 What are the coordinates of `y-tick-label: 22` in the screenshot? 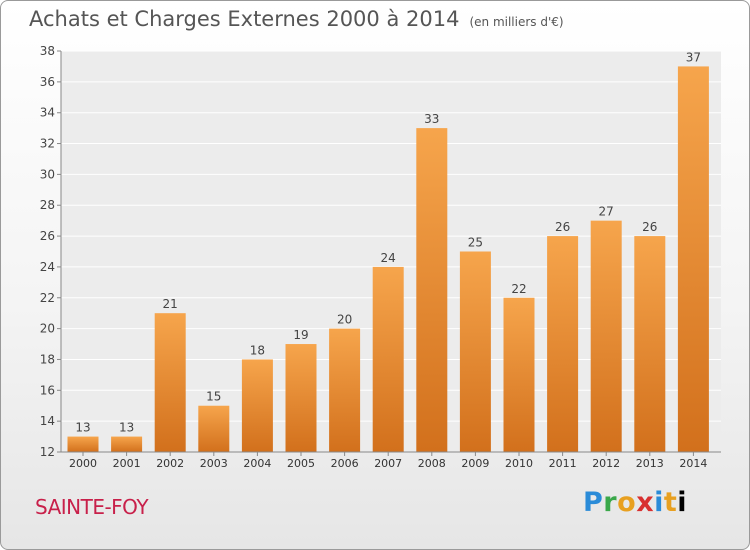 It's located at (47, 298).